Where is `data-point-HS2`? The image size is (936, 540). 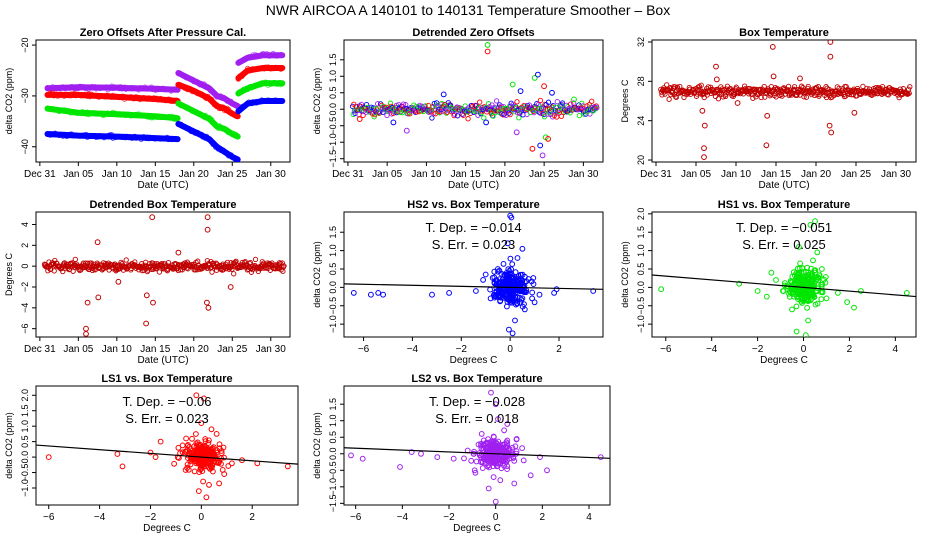 data-point-HS2 is located at coordinates (383, 112).